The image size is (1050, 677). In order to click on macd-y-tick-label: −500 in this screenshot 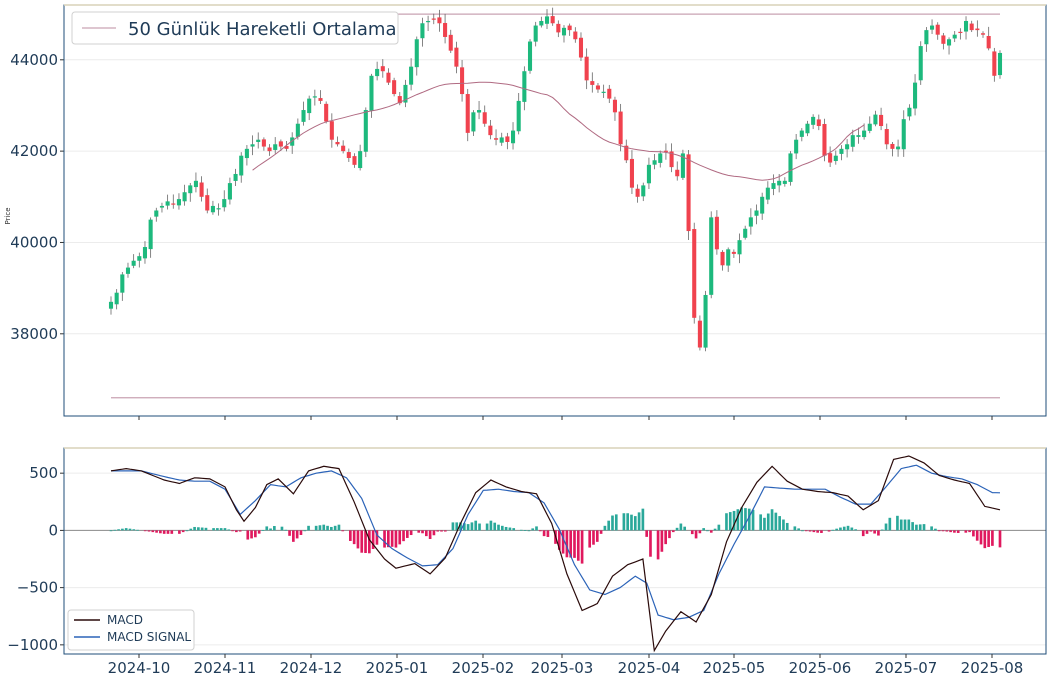, I will do `click(37, 588)`.